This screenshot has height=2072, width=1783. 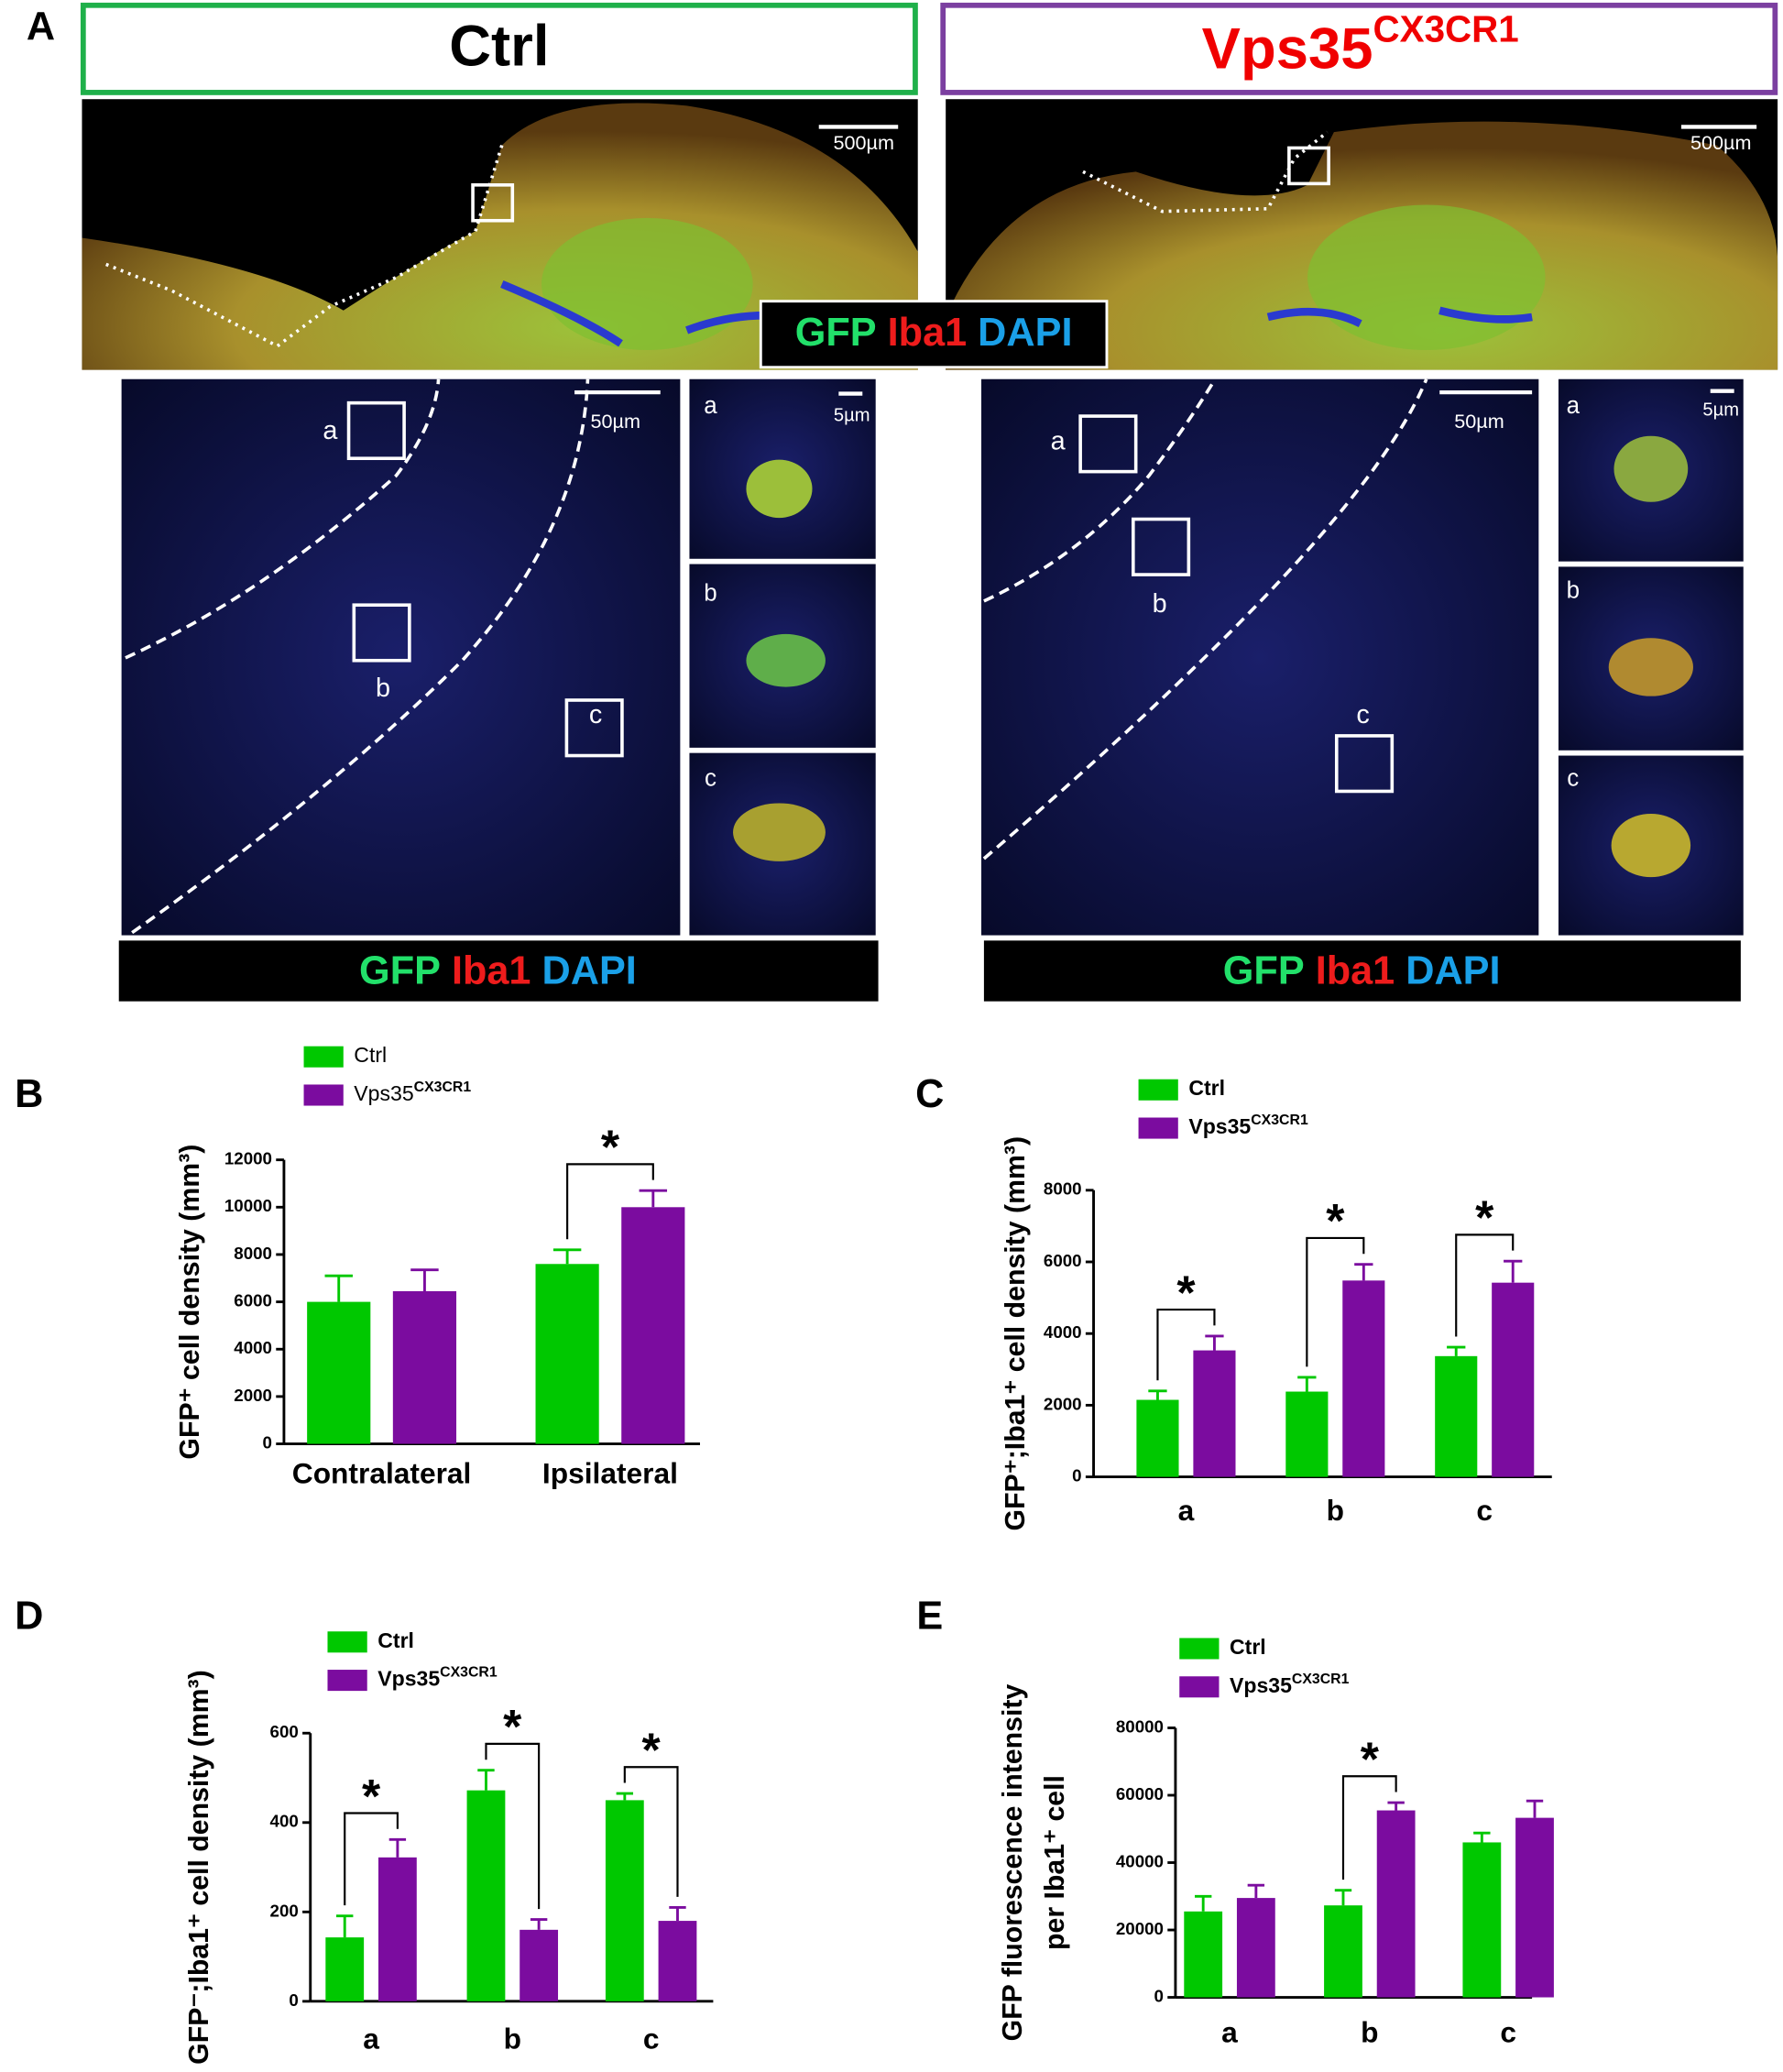 What do you see at coordinates (836, 334) in the screenshot?
I see `stain-gfp: GFP` at bounding box center [836, 334].